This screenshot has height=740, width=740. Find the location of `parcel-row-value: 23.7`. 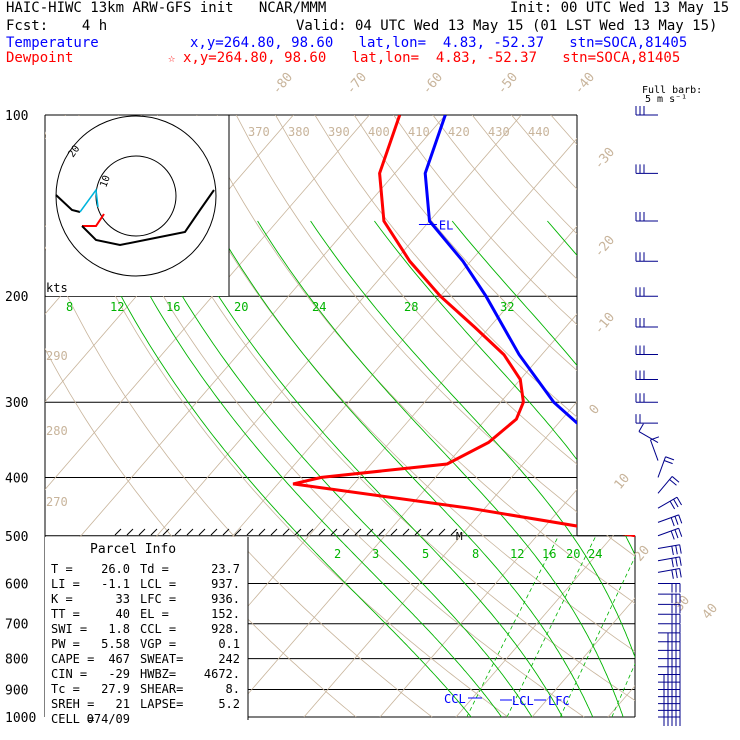

parcel-row-value: 23.7 is located at coordinates (225, 569).